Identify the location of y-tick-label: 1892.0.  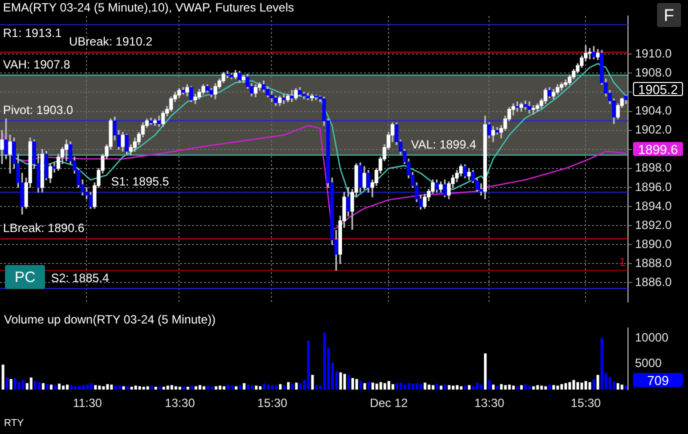
(653, 225).